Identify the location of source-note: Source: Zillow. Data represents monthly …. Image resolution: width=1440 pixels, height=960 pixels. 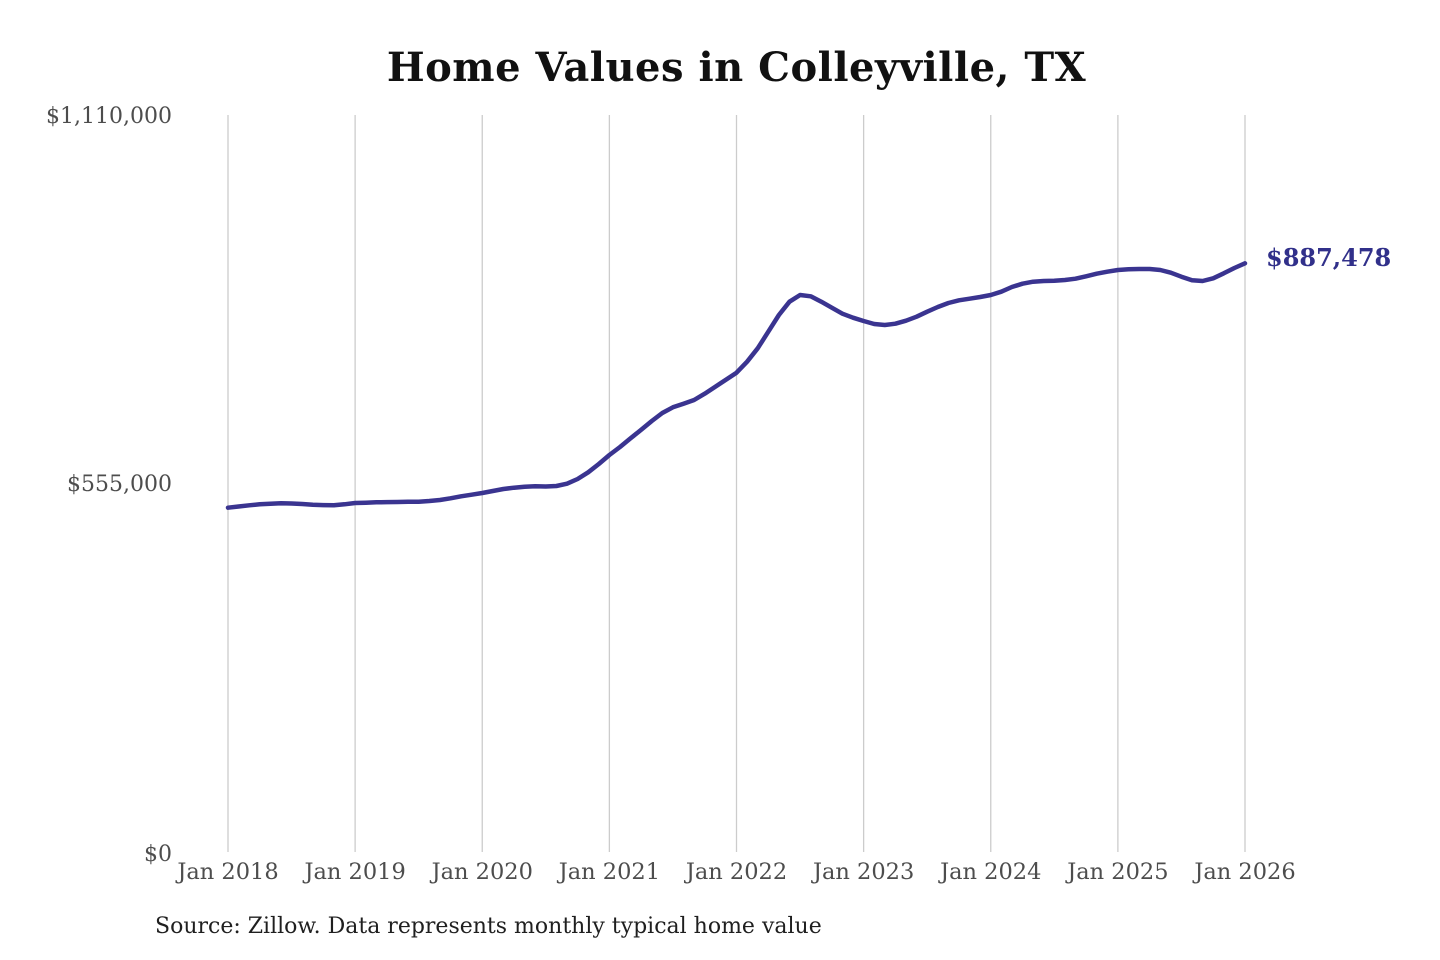
(488, 926).